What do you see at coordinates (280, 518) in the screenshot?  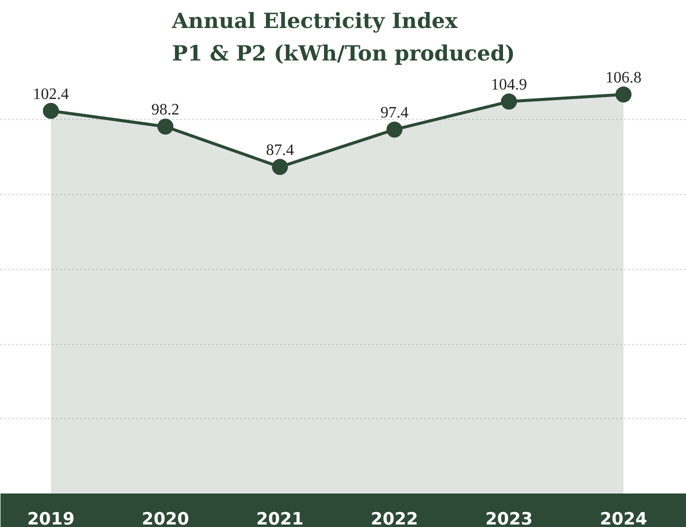 I see `x-tick-label: 2021` at bounding box center [280, 518].